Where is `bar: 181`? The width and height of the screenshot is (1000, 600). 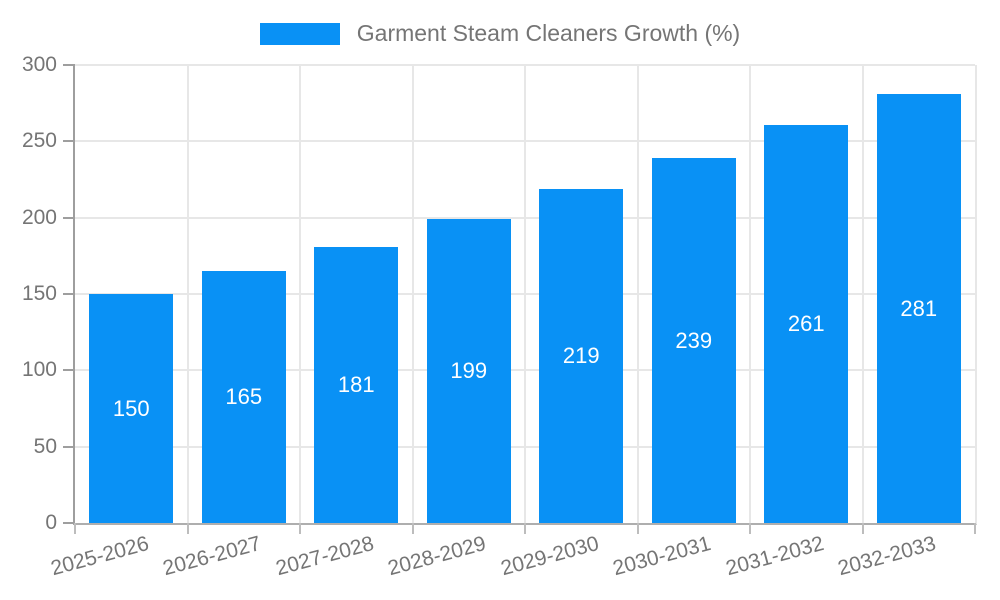 bar: 181 is located at coordinates (356, 384).